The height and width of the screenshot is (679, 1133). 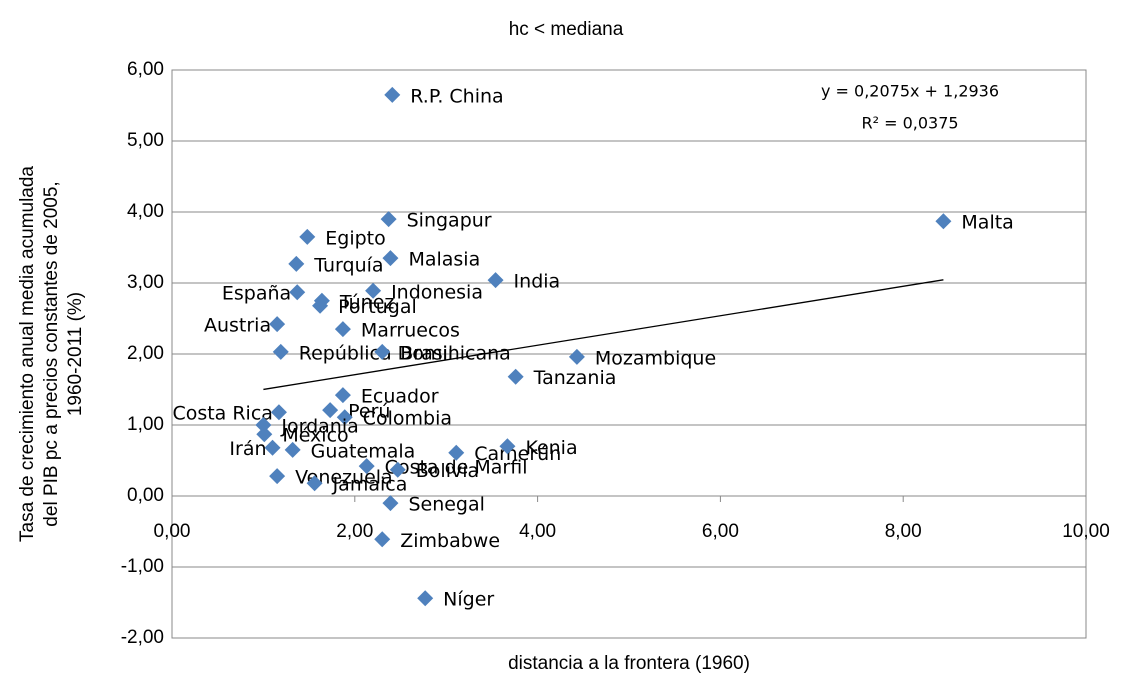 What do you see at coordinates (449, 221) in the screenshot?
I see `point-label: Singapur` at bounding box center [449, 221].